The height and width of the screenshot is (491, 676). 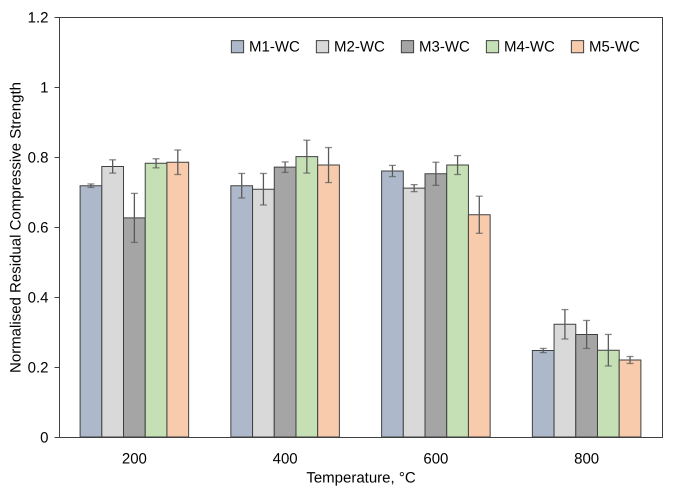 I want to click on x-axis-title: Temperature, °C, so click(x=361, y=478).